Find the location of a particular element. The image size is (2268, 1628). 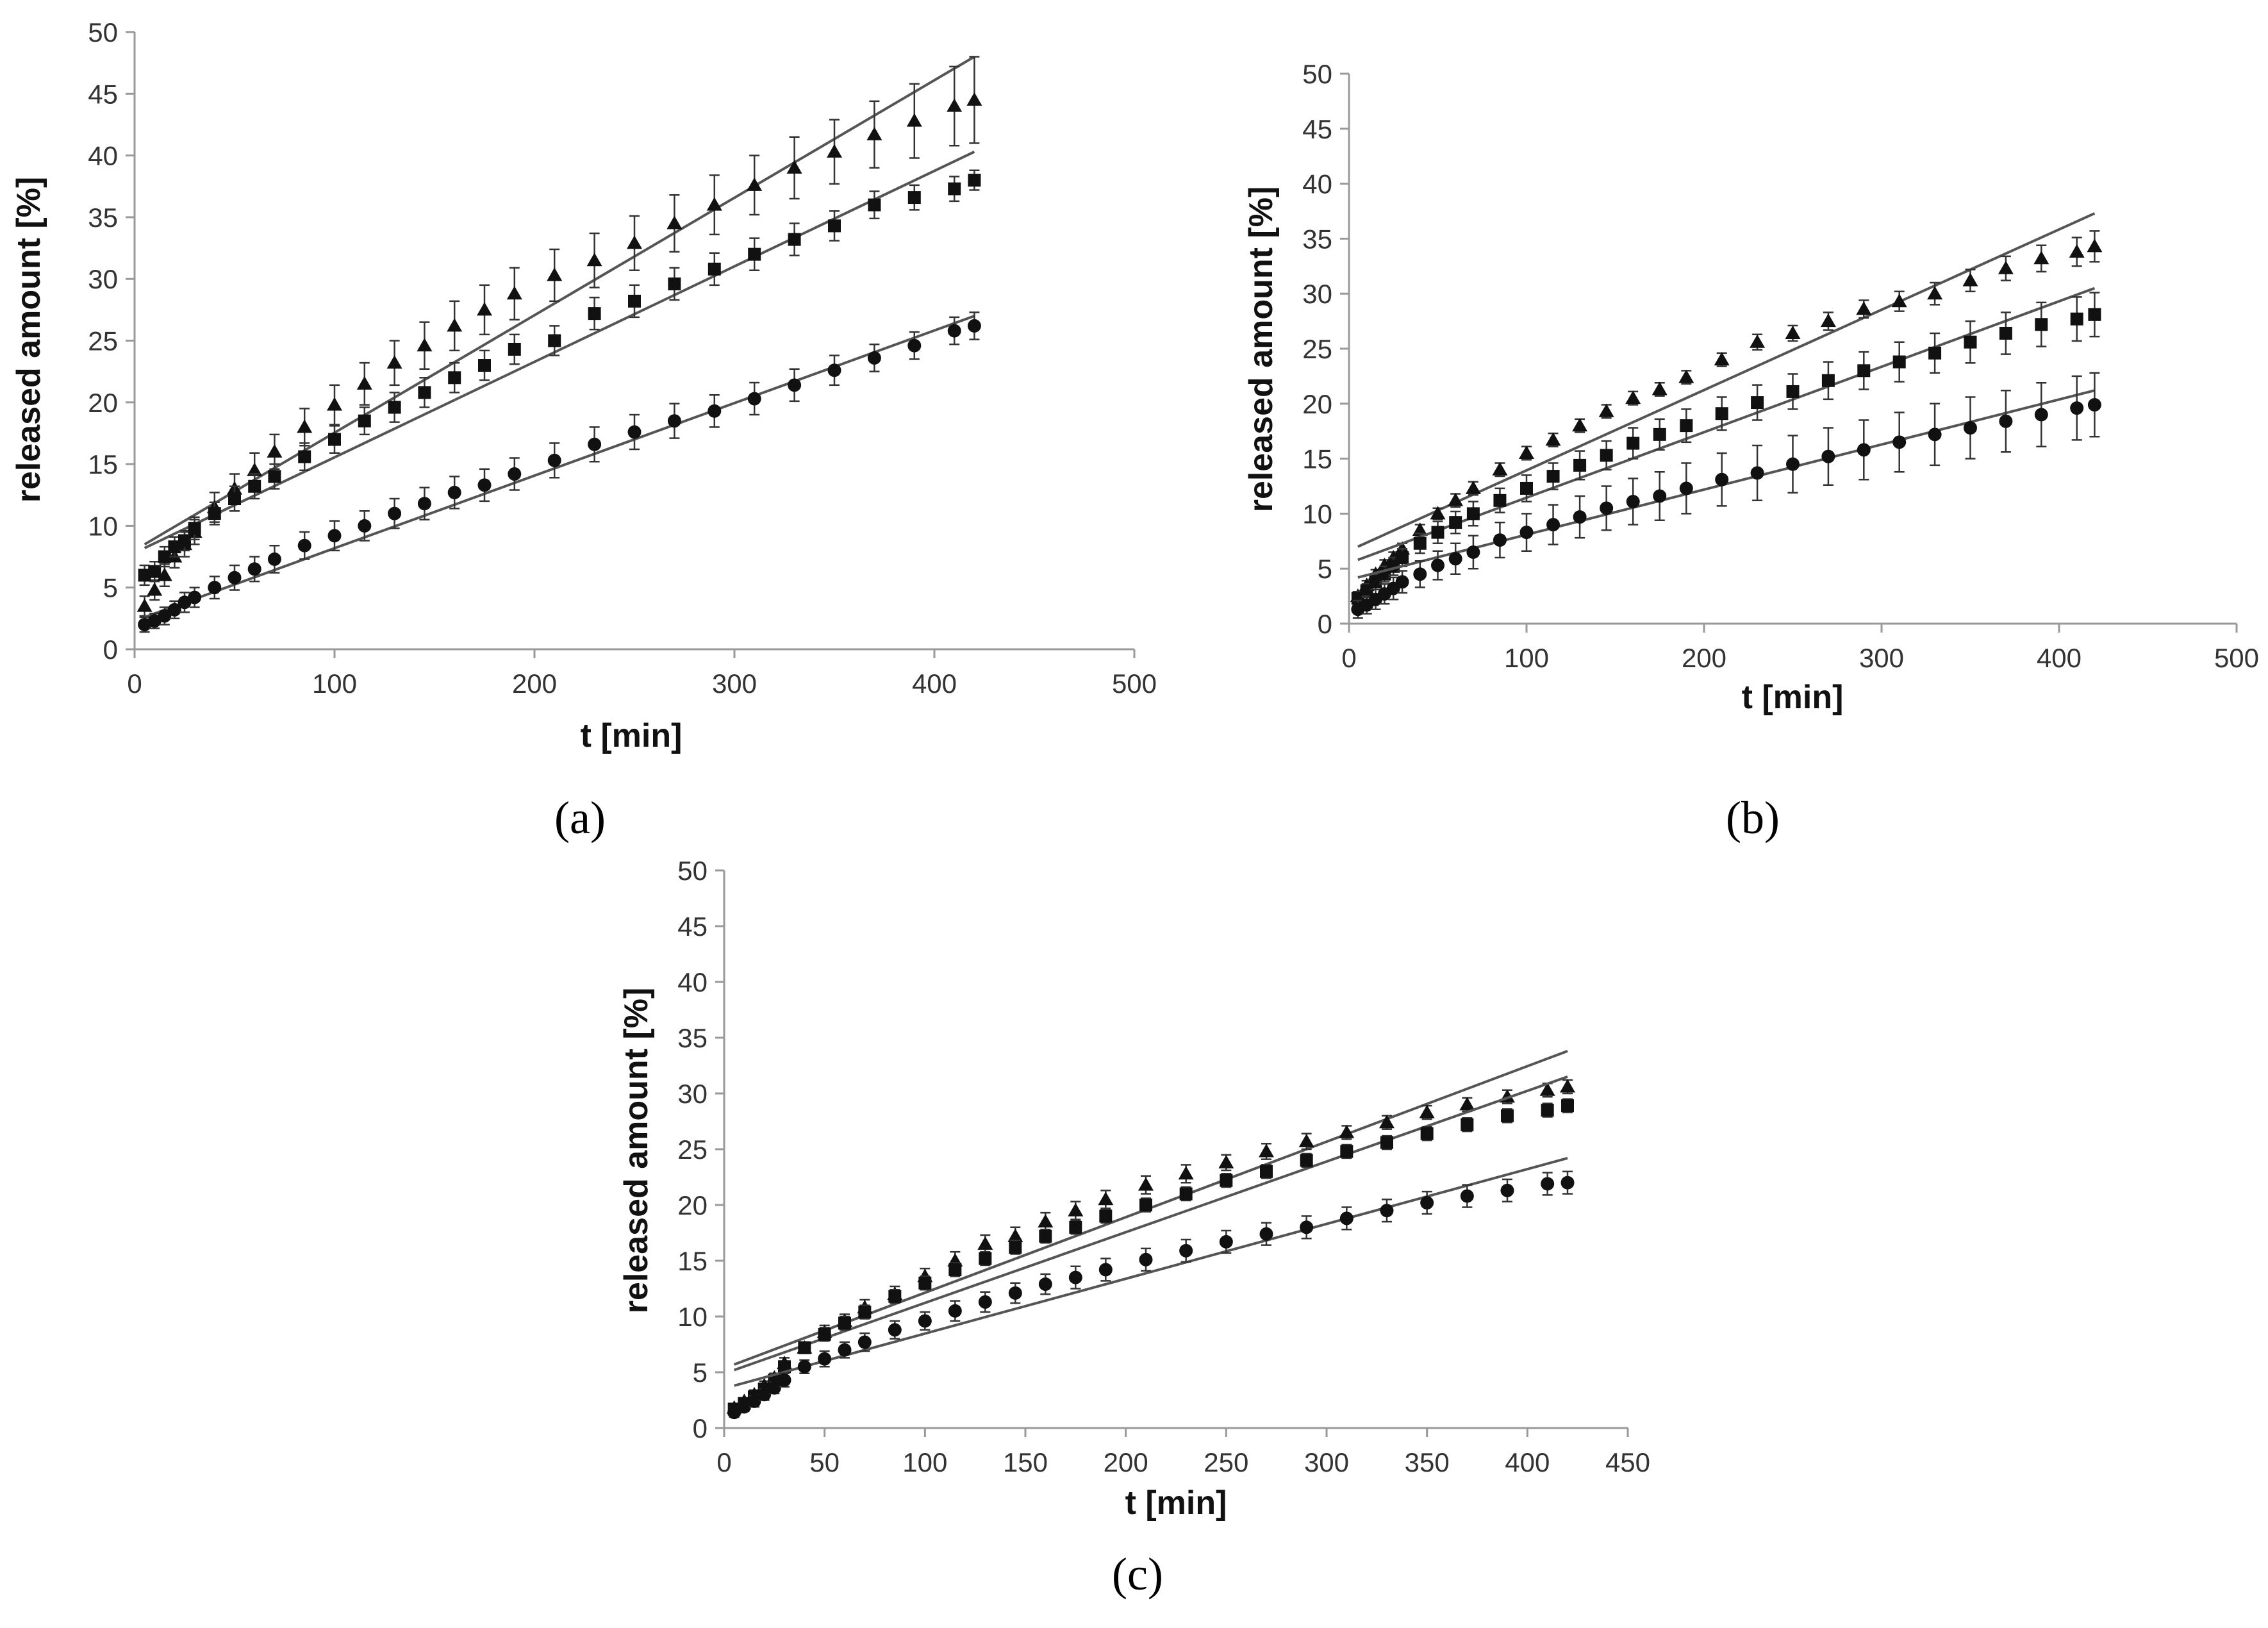

x-tick-label: 450 is located at coordinates (1627, 1462).